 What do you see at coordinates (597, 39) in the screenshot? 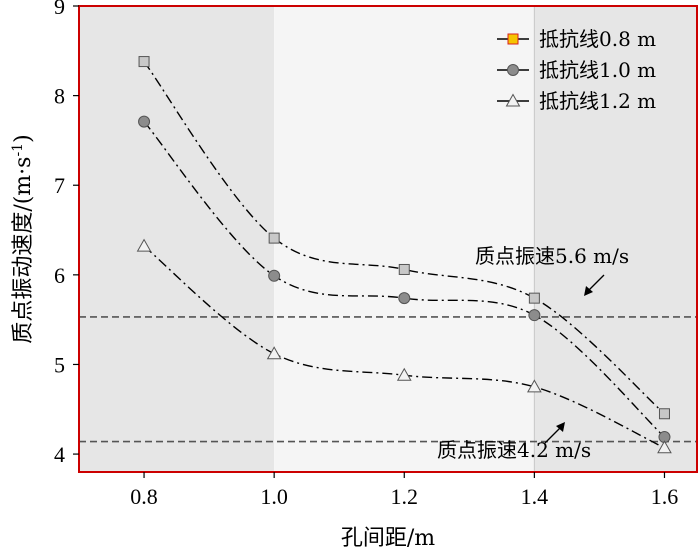
I see `legend-label: 抵抗线0.8 m` at bounding box center [597, 39].